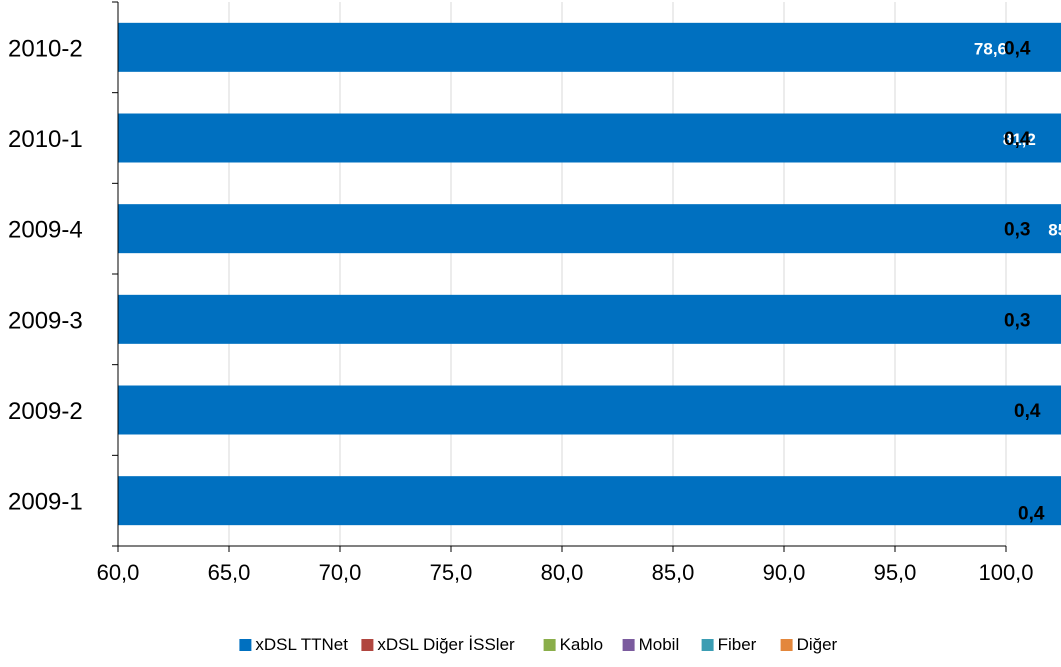 The height and width of the screenshot is (667, 1061). What do you see at coordinates (45, 139) in the screenshot?
I see `category-label: 2010-1` at bounding box center [45, 139].